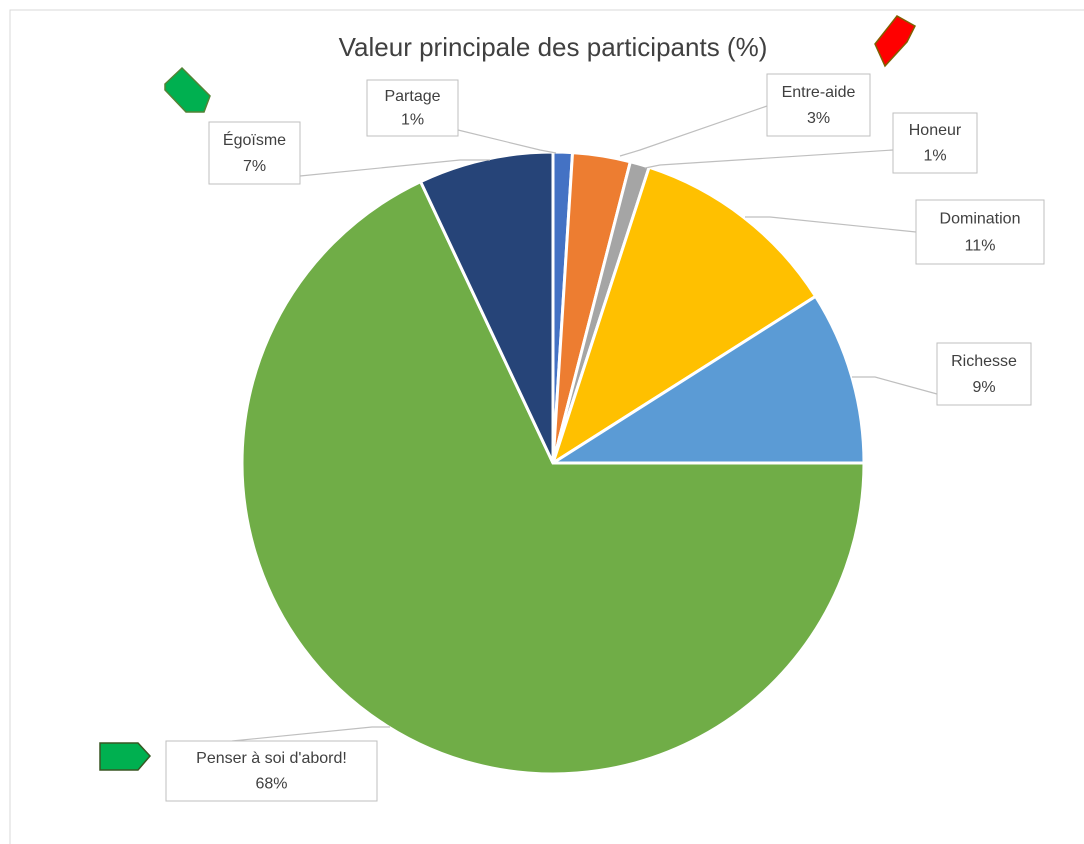 This screenshot has width=1084, height=844. What do you see at coordinates (254, 139) in the screenshot?
I see `category-label: Égoïsme` at bounding box center [254, 139].